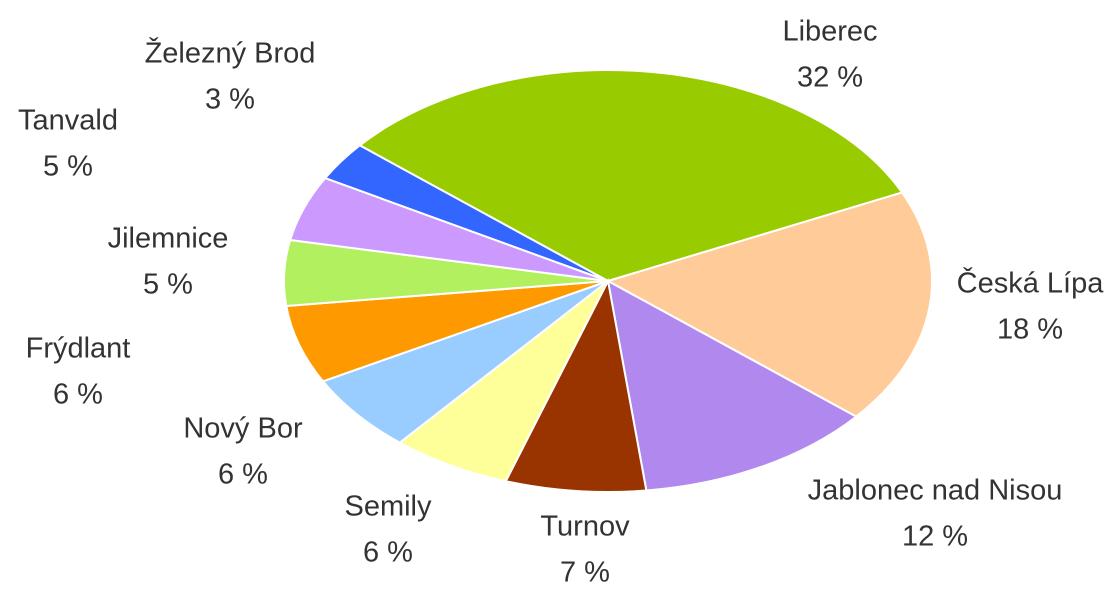  What do you see at coordinates (935, 537) in the screenshot?
I see `slice-value-label: 12 %` at bounding box center [935, 537].